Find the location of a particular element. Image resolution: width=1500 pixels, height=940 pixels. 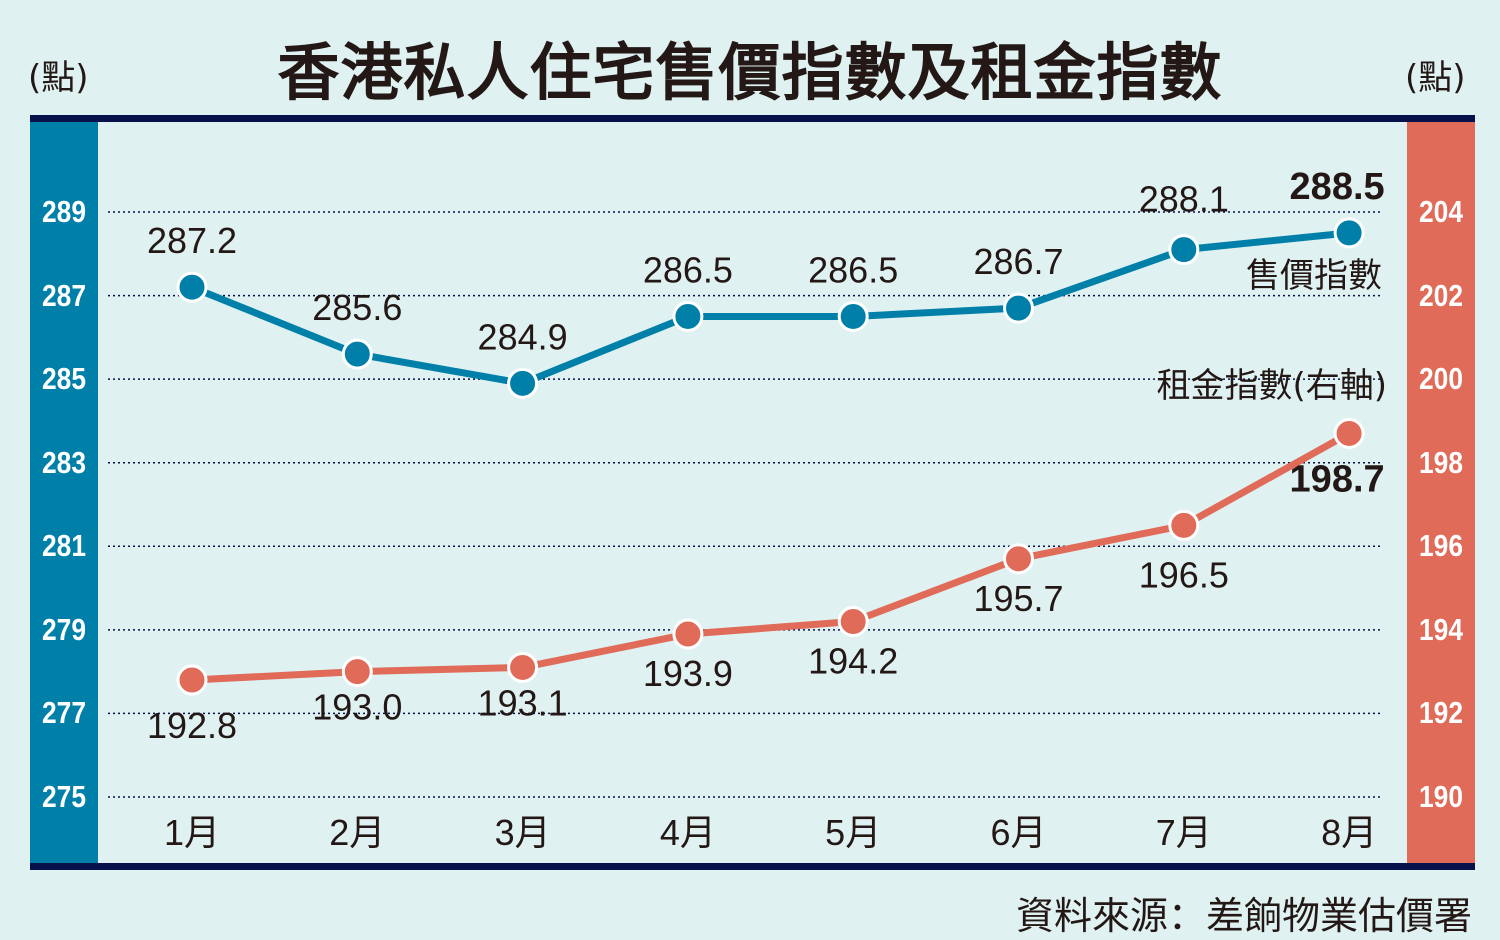

right-axis-unit: (點) is located at coordinates (1435, 78).